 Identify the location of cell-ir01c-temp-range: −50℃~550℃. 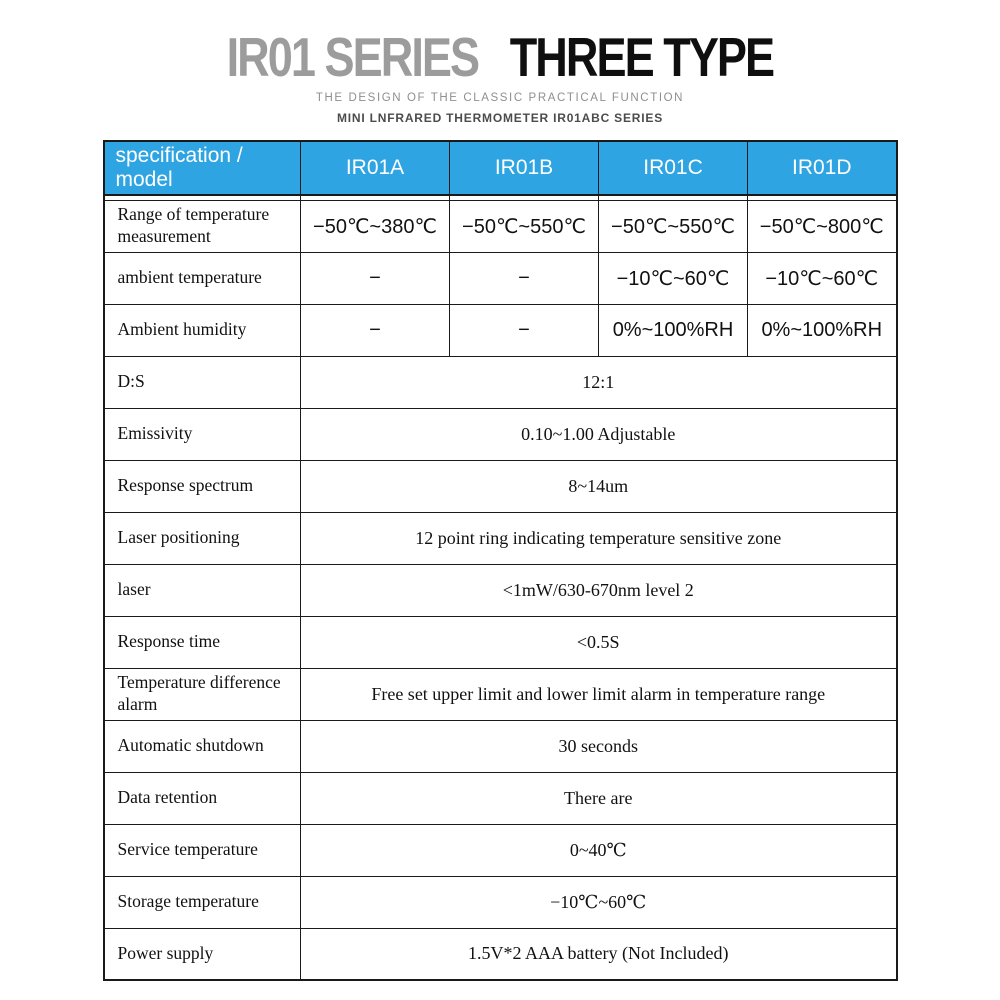
(673, 226).